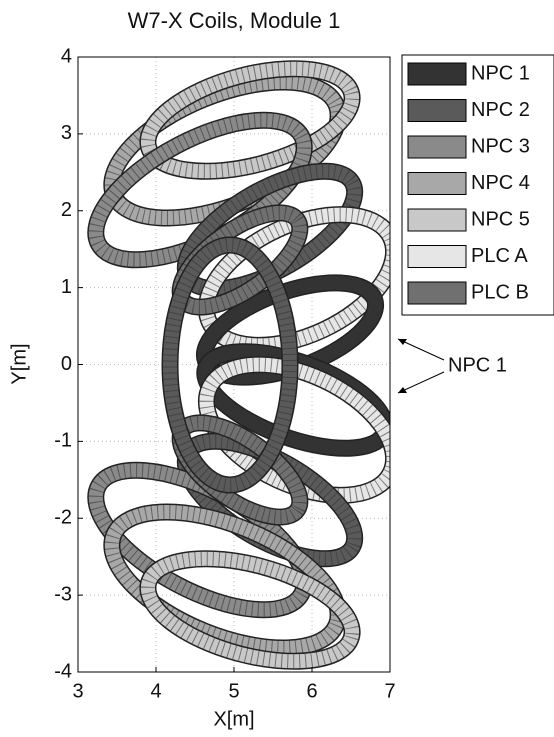 This screenshot has width=554, height=737. What do you see at coordinates (500, 183) in the screenshot?
I see `legend-label: NPC 4` at bounding box center [500, 183].